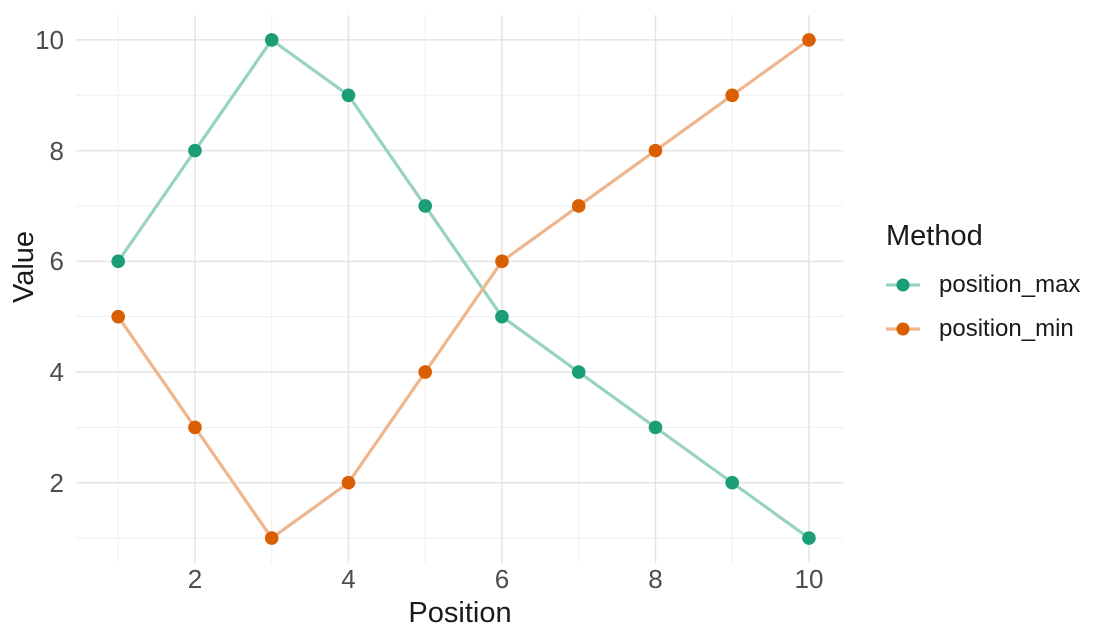 This screenshot has width=1104, height=644. What do you see at coordinates (809, 579) in the screenshot?
I see `x-tick-label: 10` at bounding box center [809, 579].